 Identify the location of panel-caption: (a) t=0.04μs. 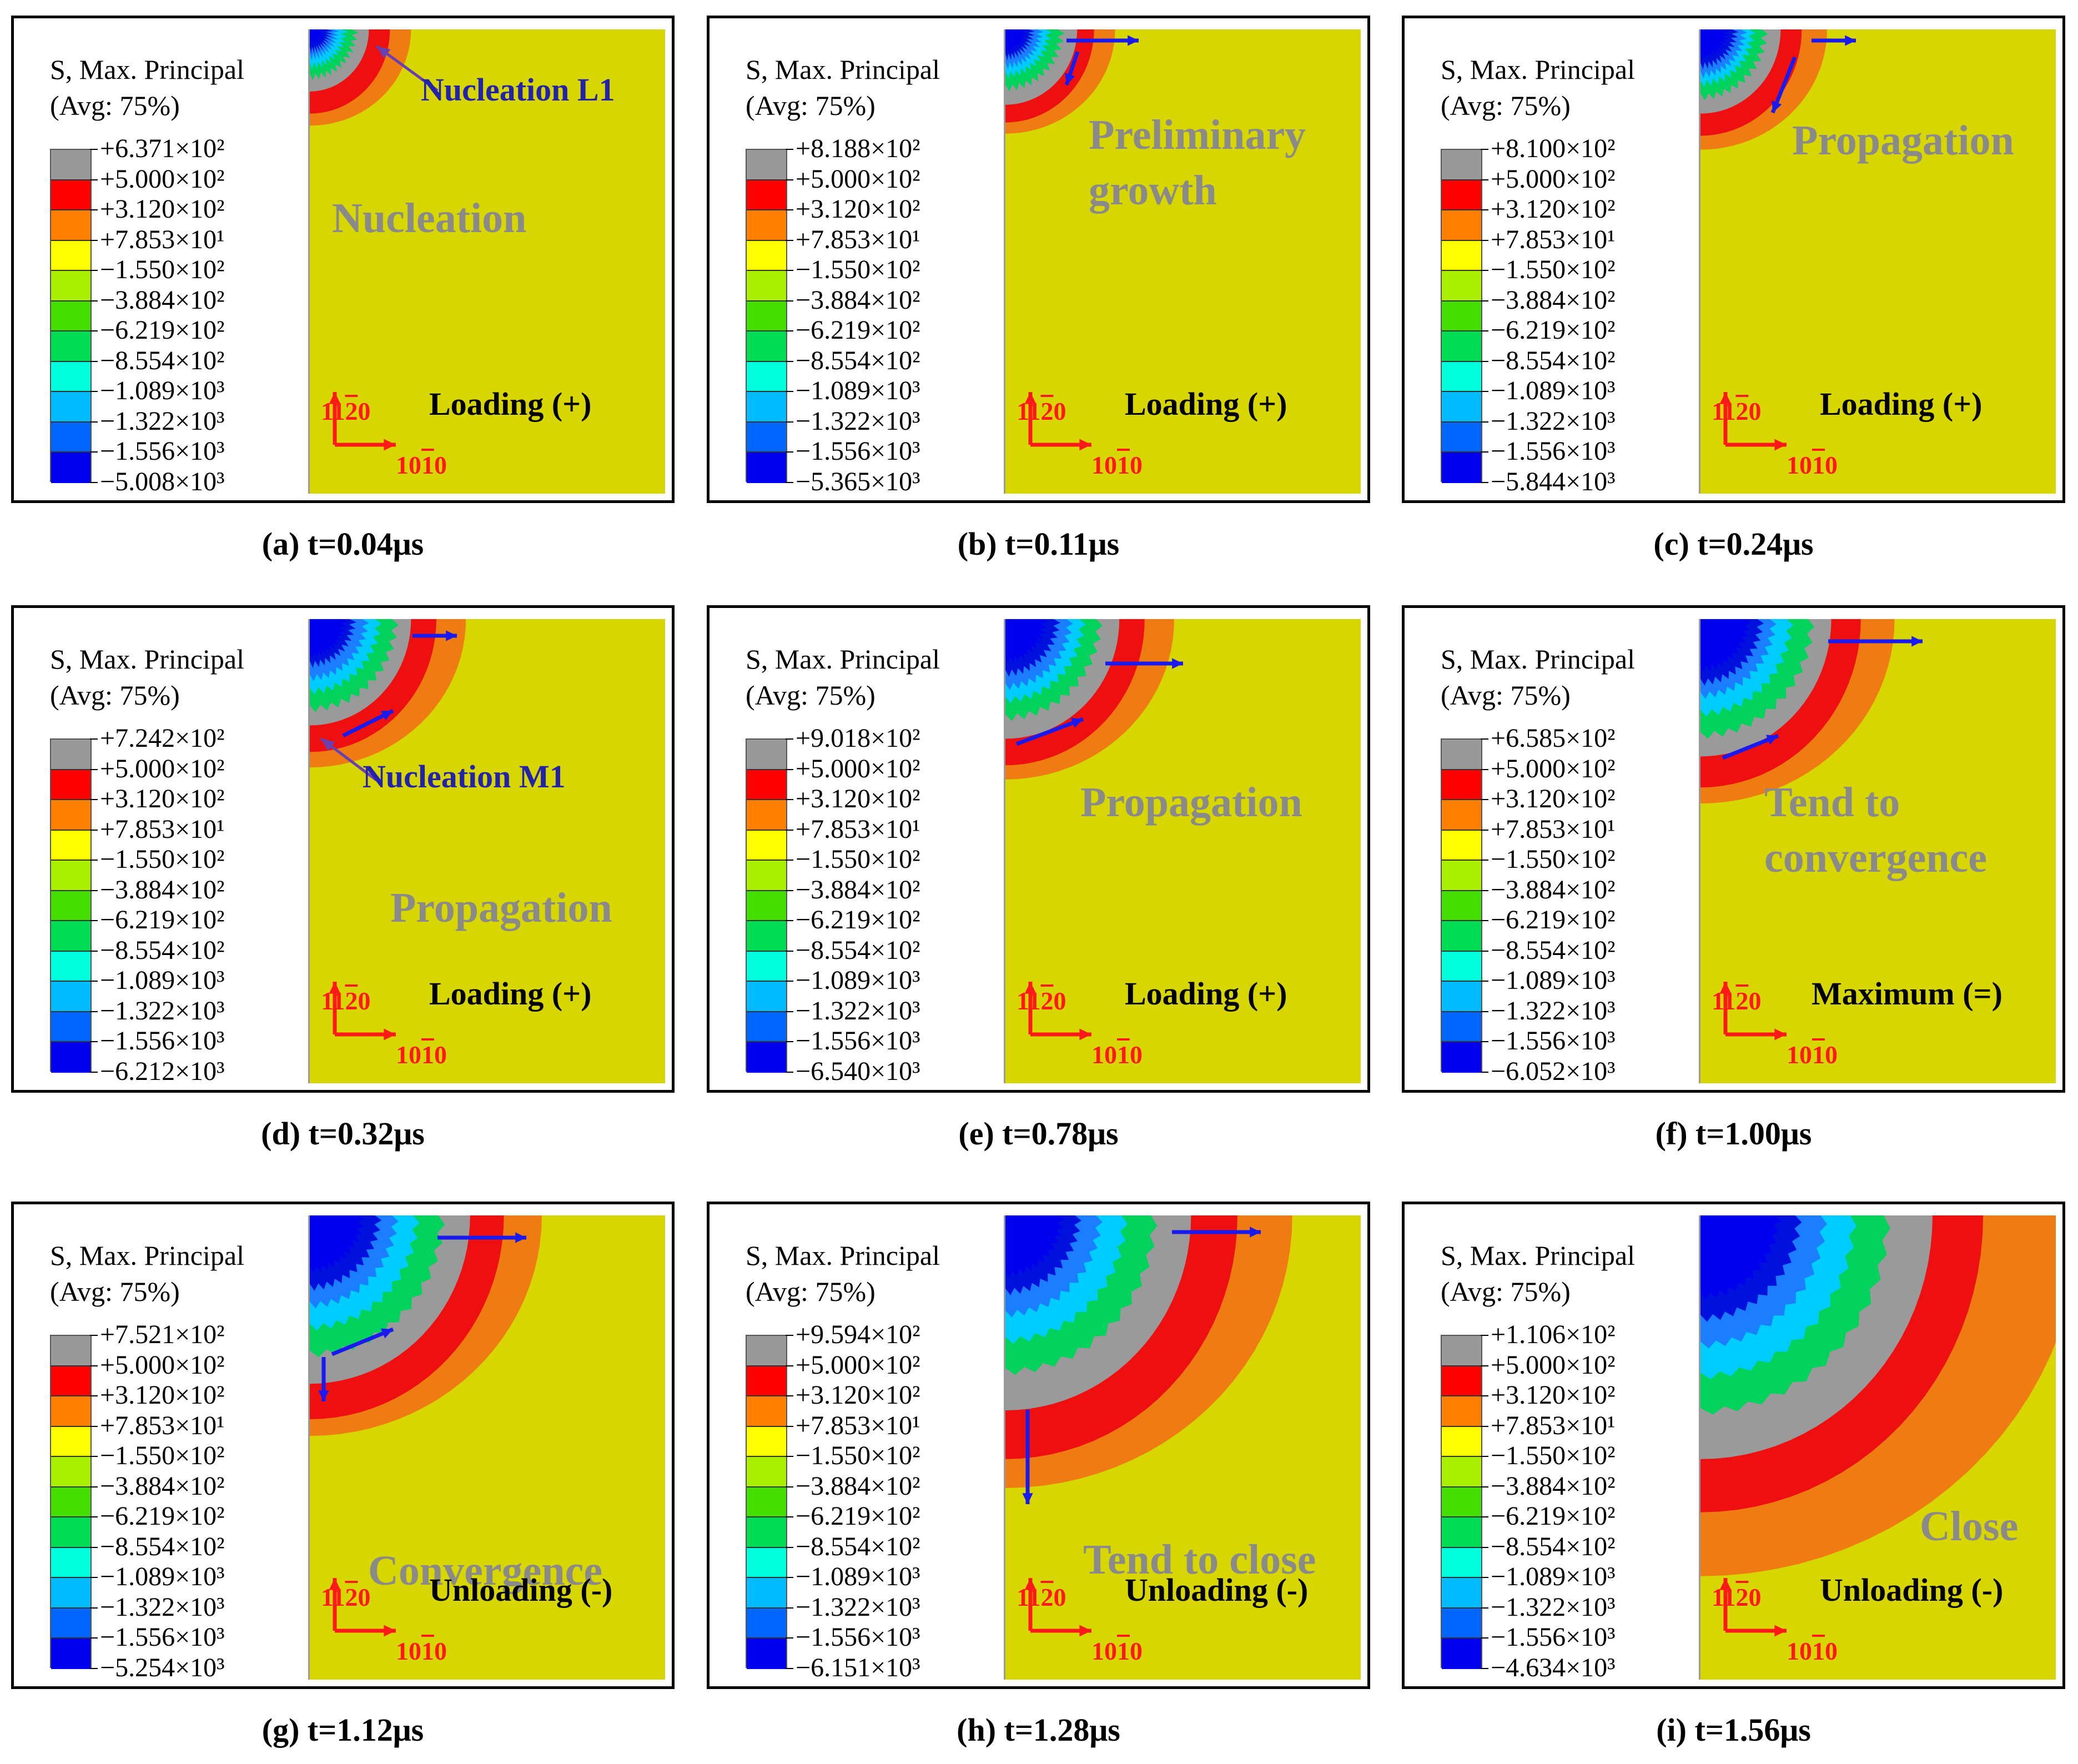
(342, 544).